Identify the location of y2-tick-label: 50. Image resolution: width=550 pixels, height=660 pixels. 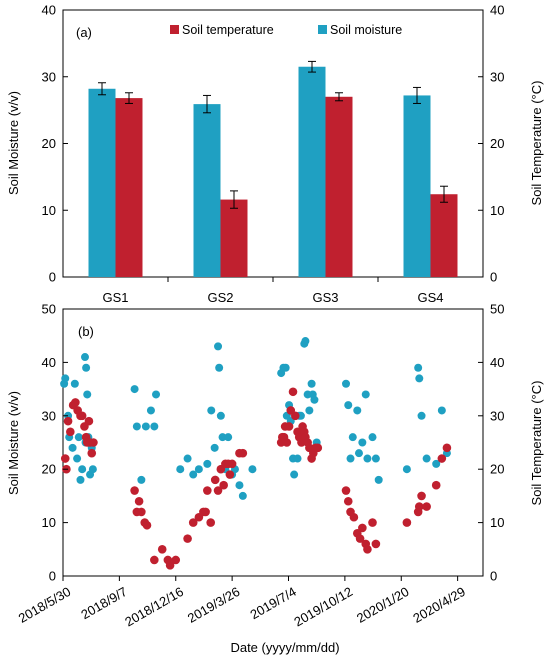
(497, 309).